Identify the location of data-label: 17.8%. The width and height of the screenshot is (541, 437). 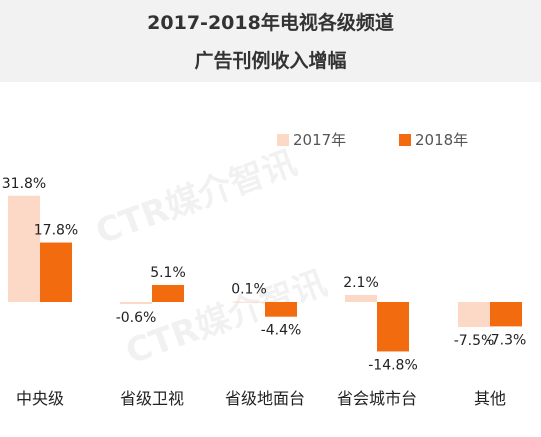
(56, 231).